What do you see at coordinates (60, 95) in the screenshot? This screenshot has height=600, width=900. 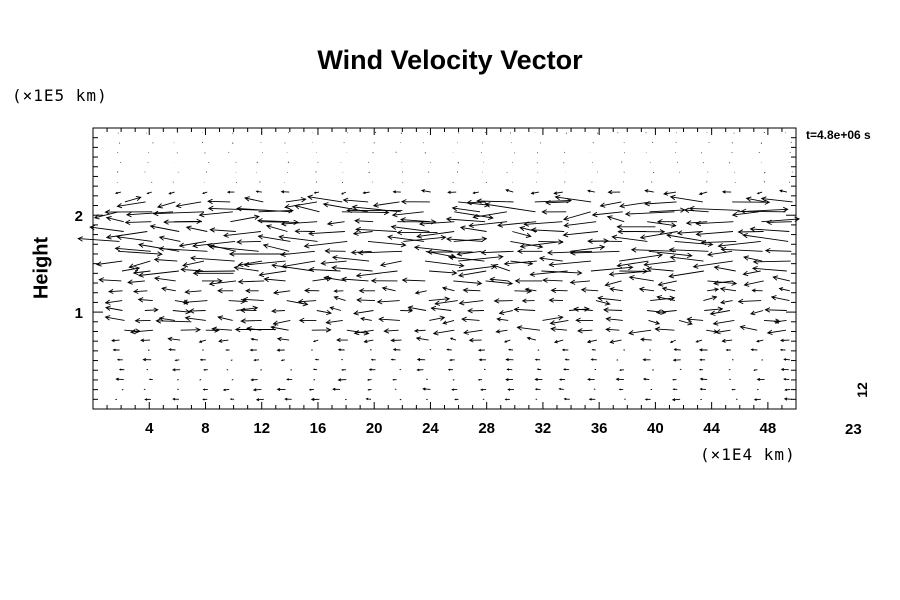 I see `y-axis-unit-label: (×1E5 km)` at bounding box center [60, 95].